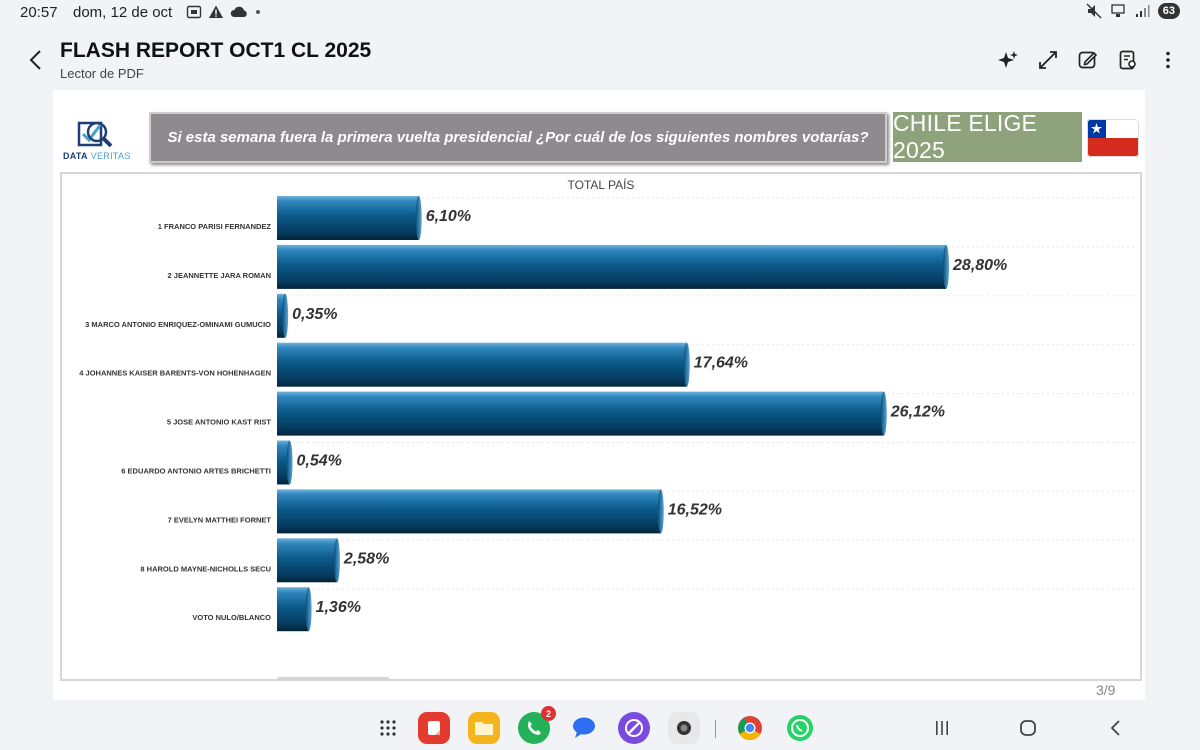 This screenshot has width=1200, height=750. I want to click on battery-icon: 63, so click(1168, 11).